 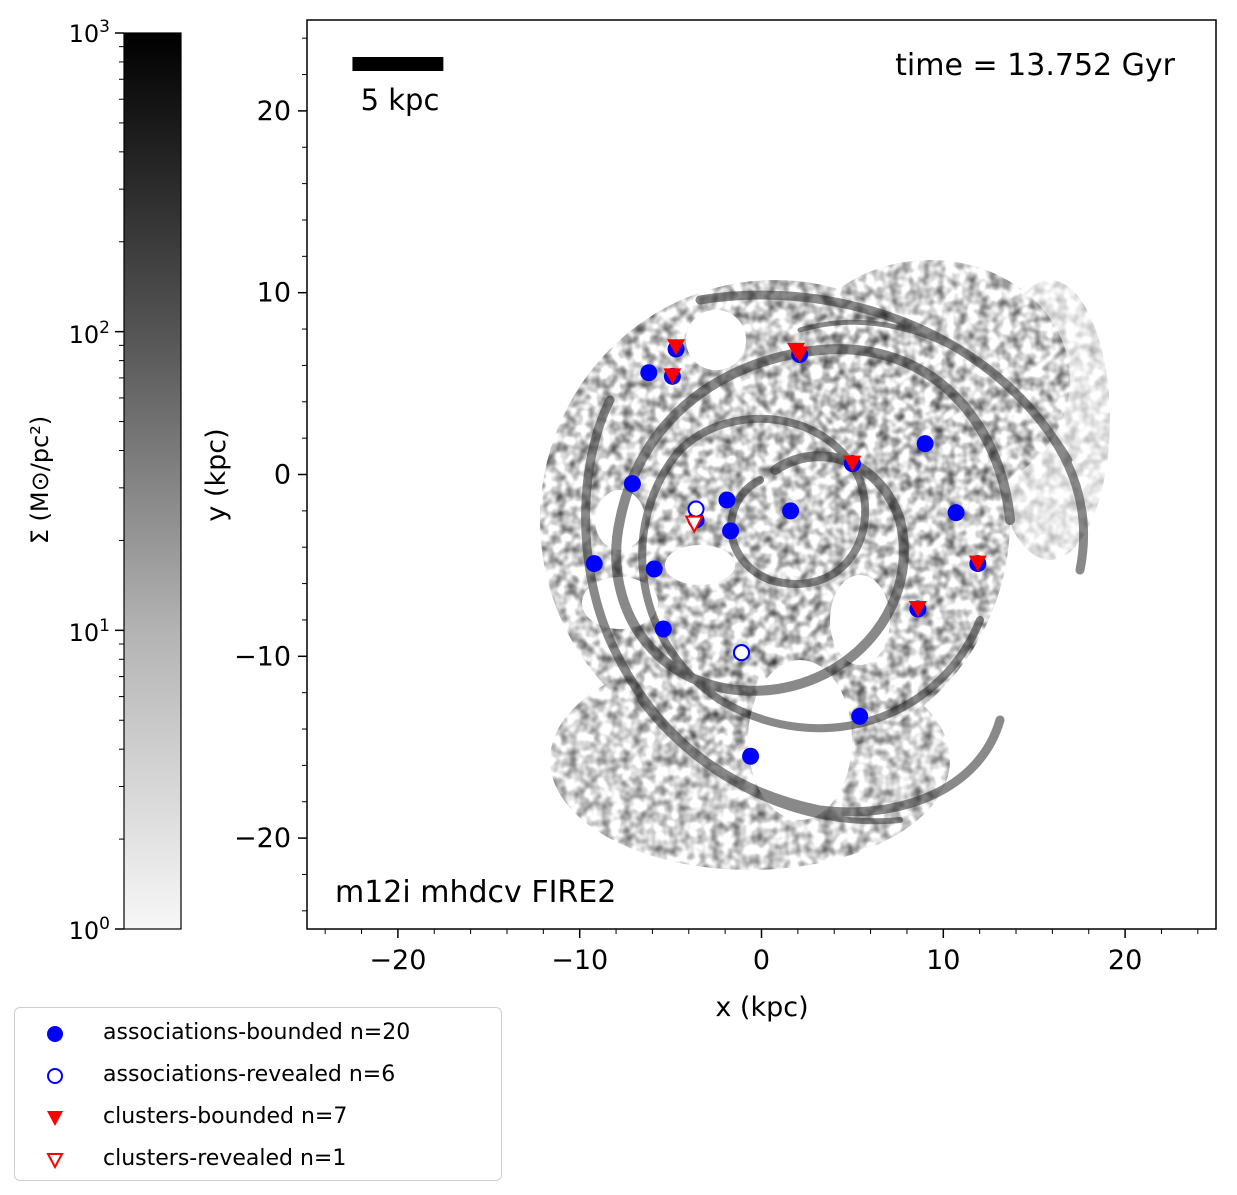 I want to click on legend-label: associations-revealed n=6, so click(x=249, y=1074).